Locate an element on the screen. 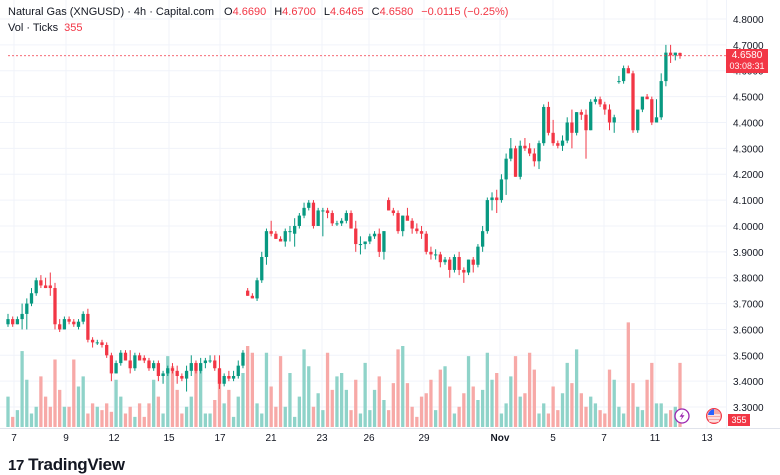 The width and height of the screenshot is (780, 475). price-tick-label: 4.4000 is located at coordinates (748, 123).